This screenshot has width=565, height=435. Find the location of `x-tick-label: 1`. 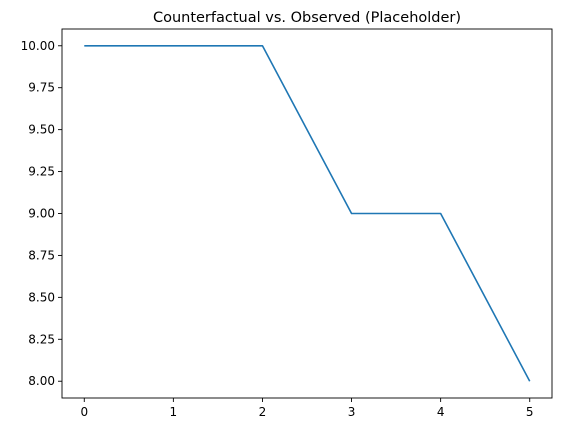

x-tick-label: 1 is located at coordinates (174, 412).